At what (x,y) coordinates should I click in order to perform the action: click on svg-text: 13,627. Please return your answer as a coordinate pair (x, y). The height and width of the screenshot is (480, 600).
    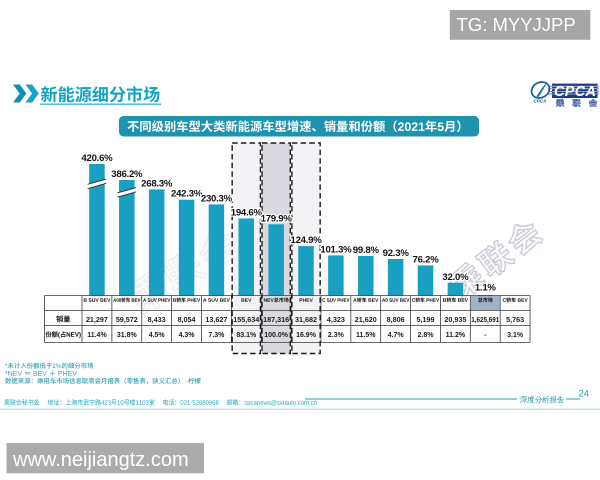
    Looking at the image, I should click on (216, 319).